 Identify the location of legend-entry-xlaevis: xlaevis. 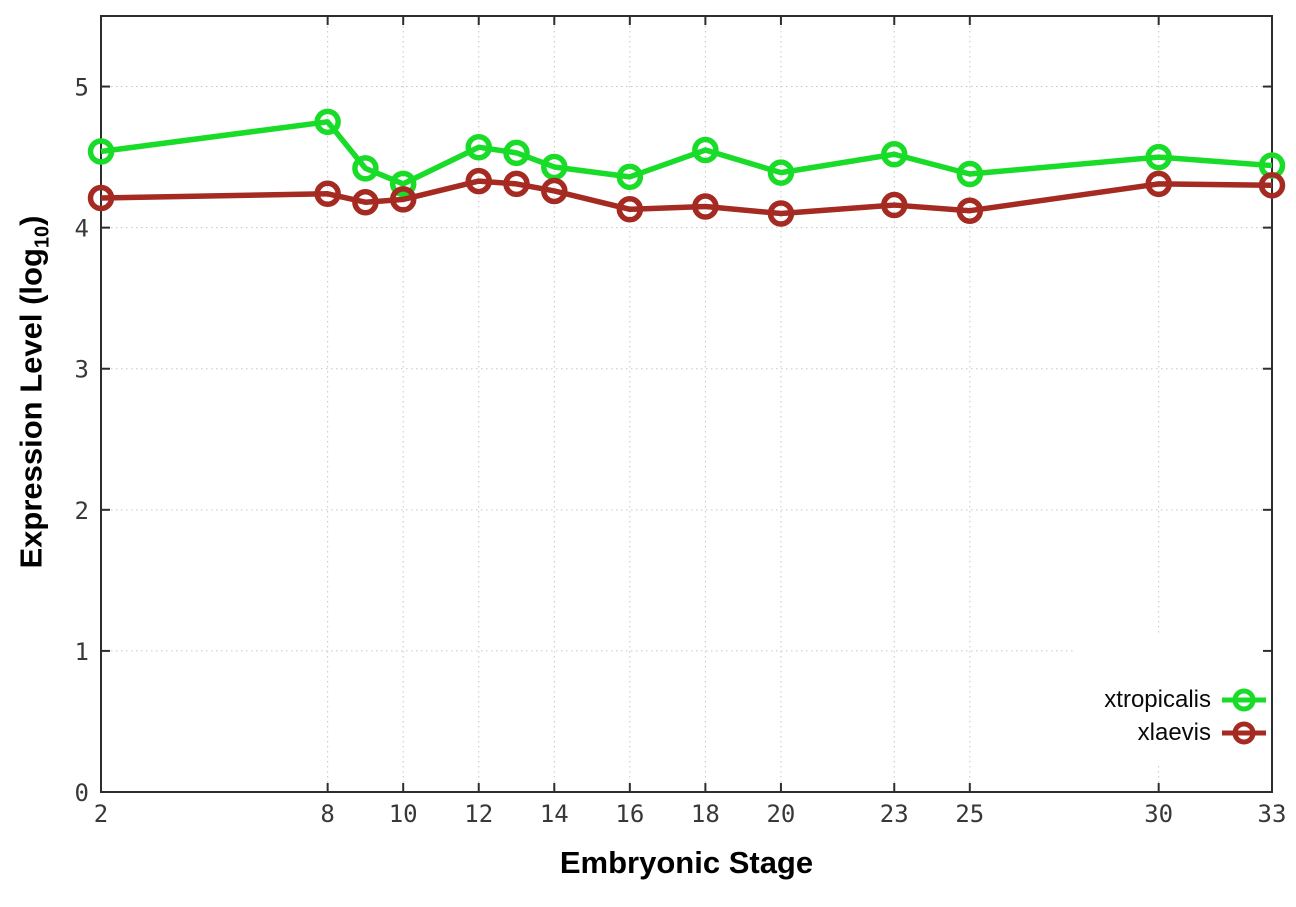
(1203, 733).